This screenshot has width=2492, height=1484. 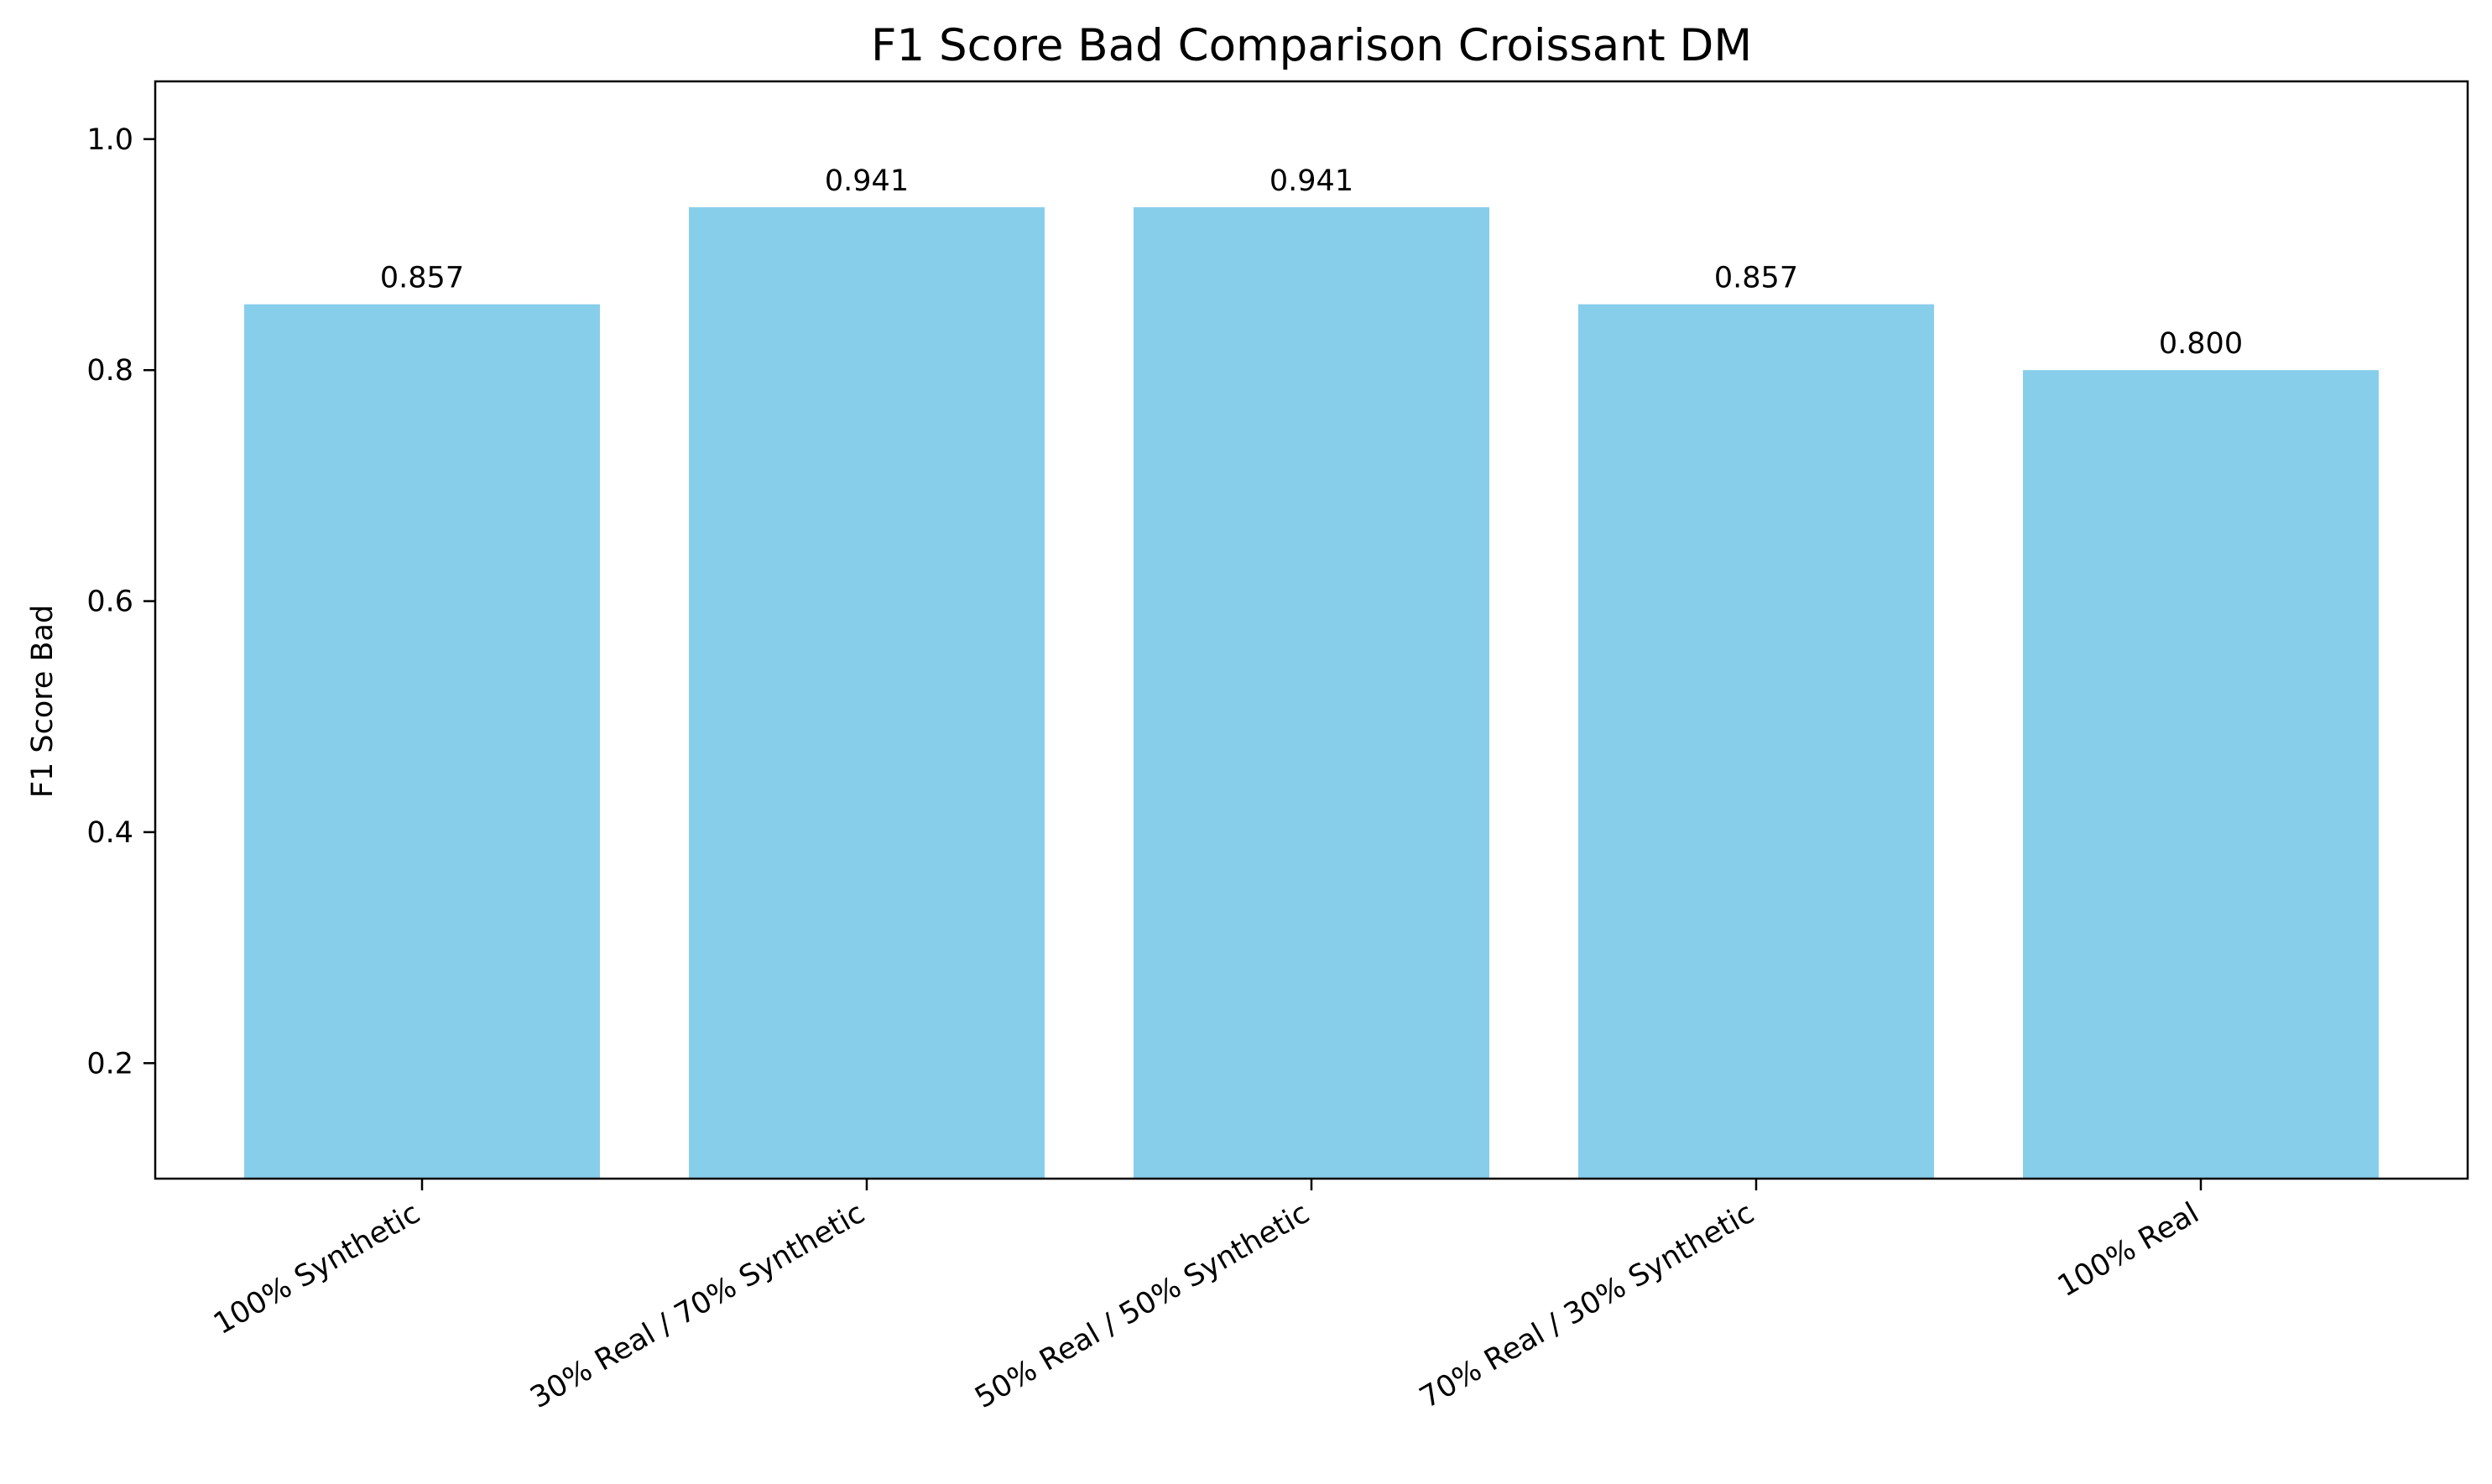 I want to click on y-axis-label: F1 Score Bad, so click(x=43, y=701).